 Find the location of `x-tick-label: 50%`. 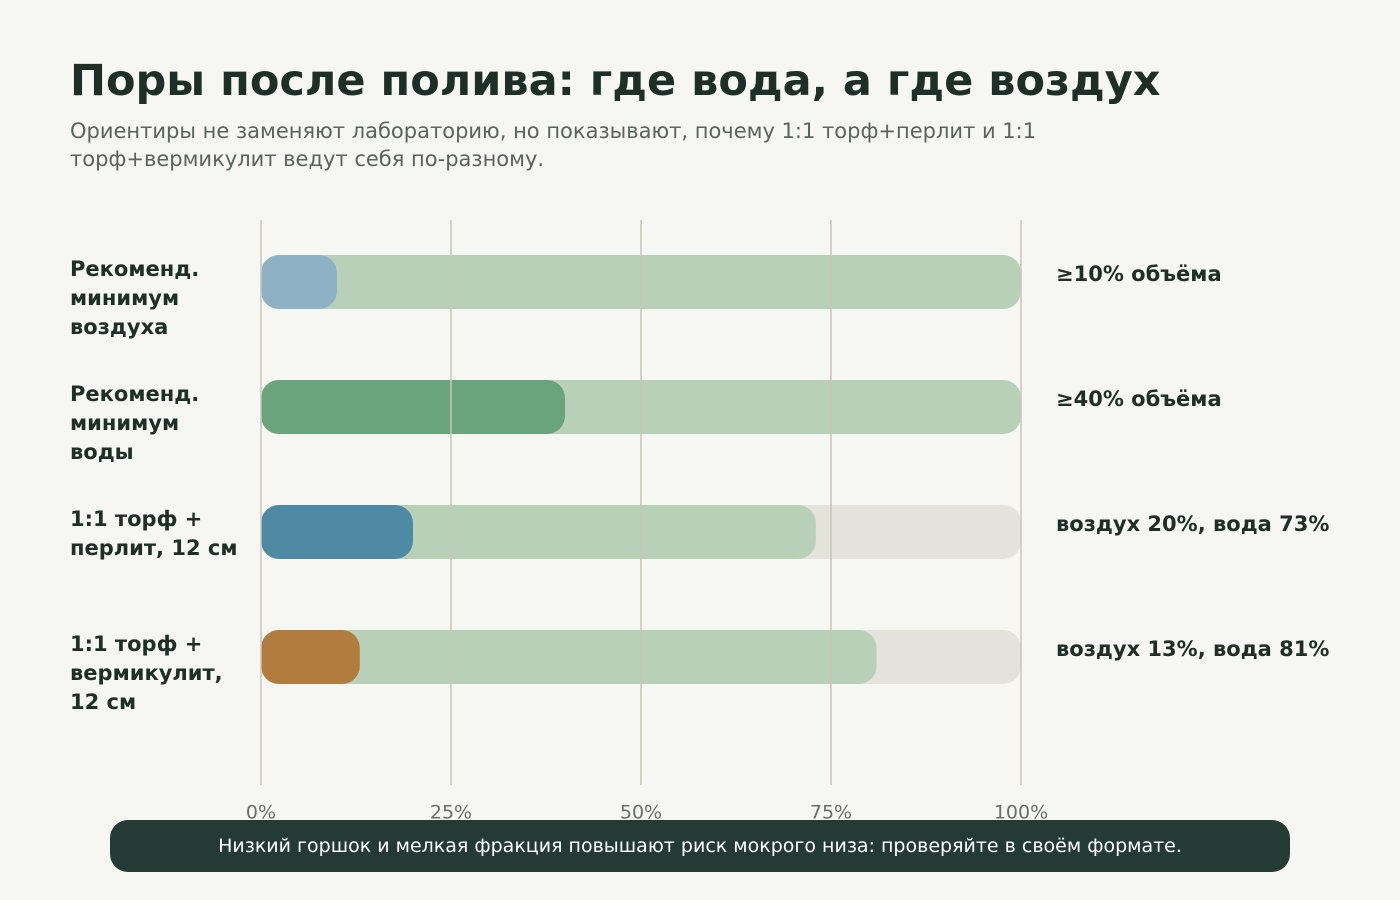

x-tick-label: 50% is located at coordinates (641, 813).